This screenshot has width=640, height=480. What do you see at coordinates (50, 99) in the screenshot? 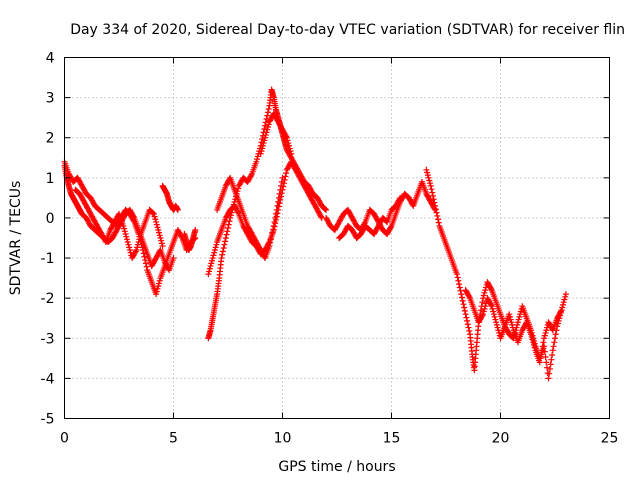
I see `y-tick-label: 3` at bounding box center [50, 99].